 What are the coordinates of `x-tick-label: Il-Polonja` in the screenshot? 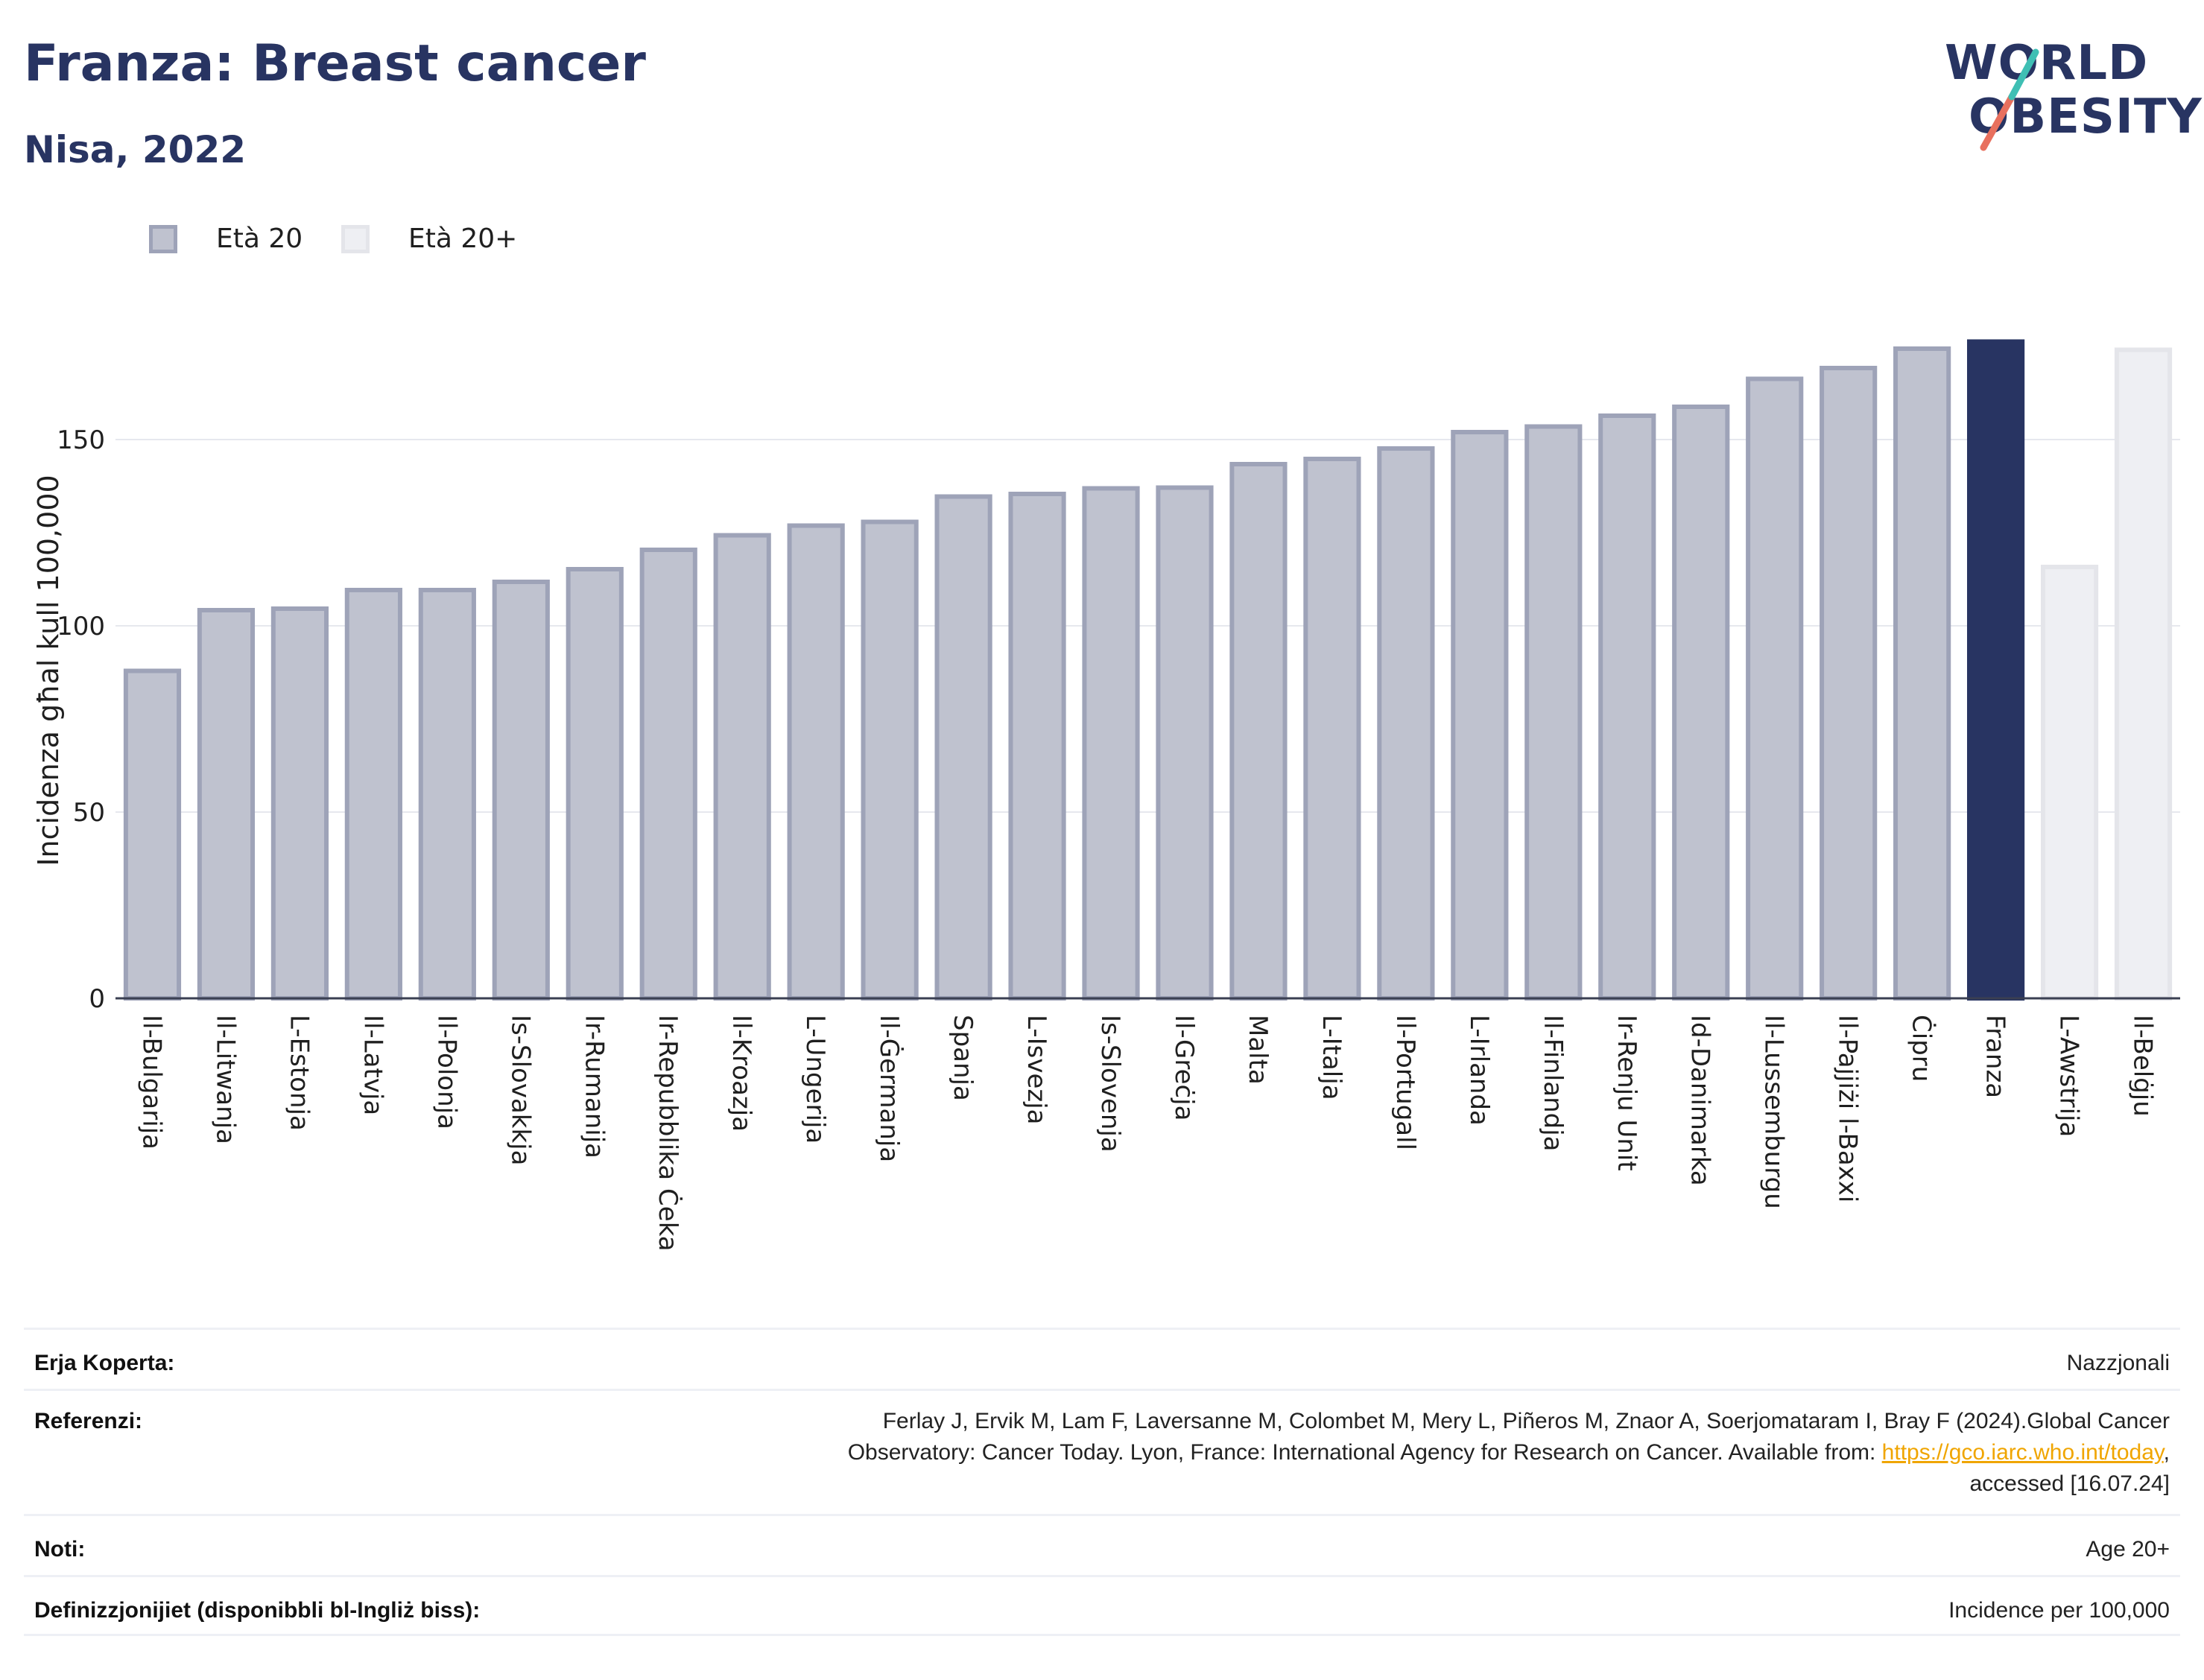 It's located at (446, 1072).